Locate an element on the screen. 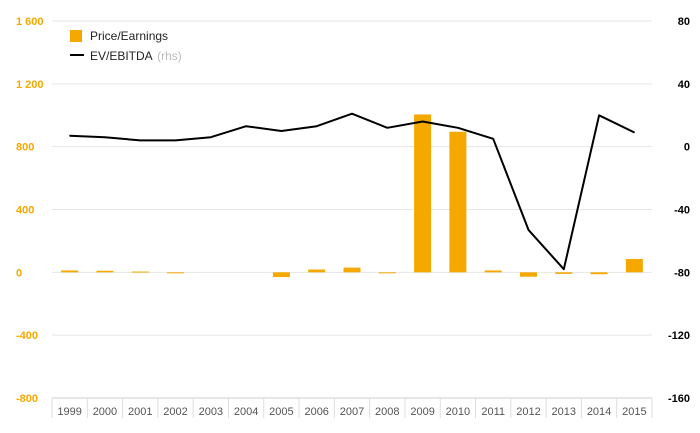  x-tick-label: 2007 is located at coordinates (352, 412).